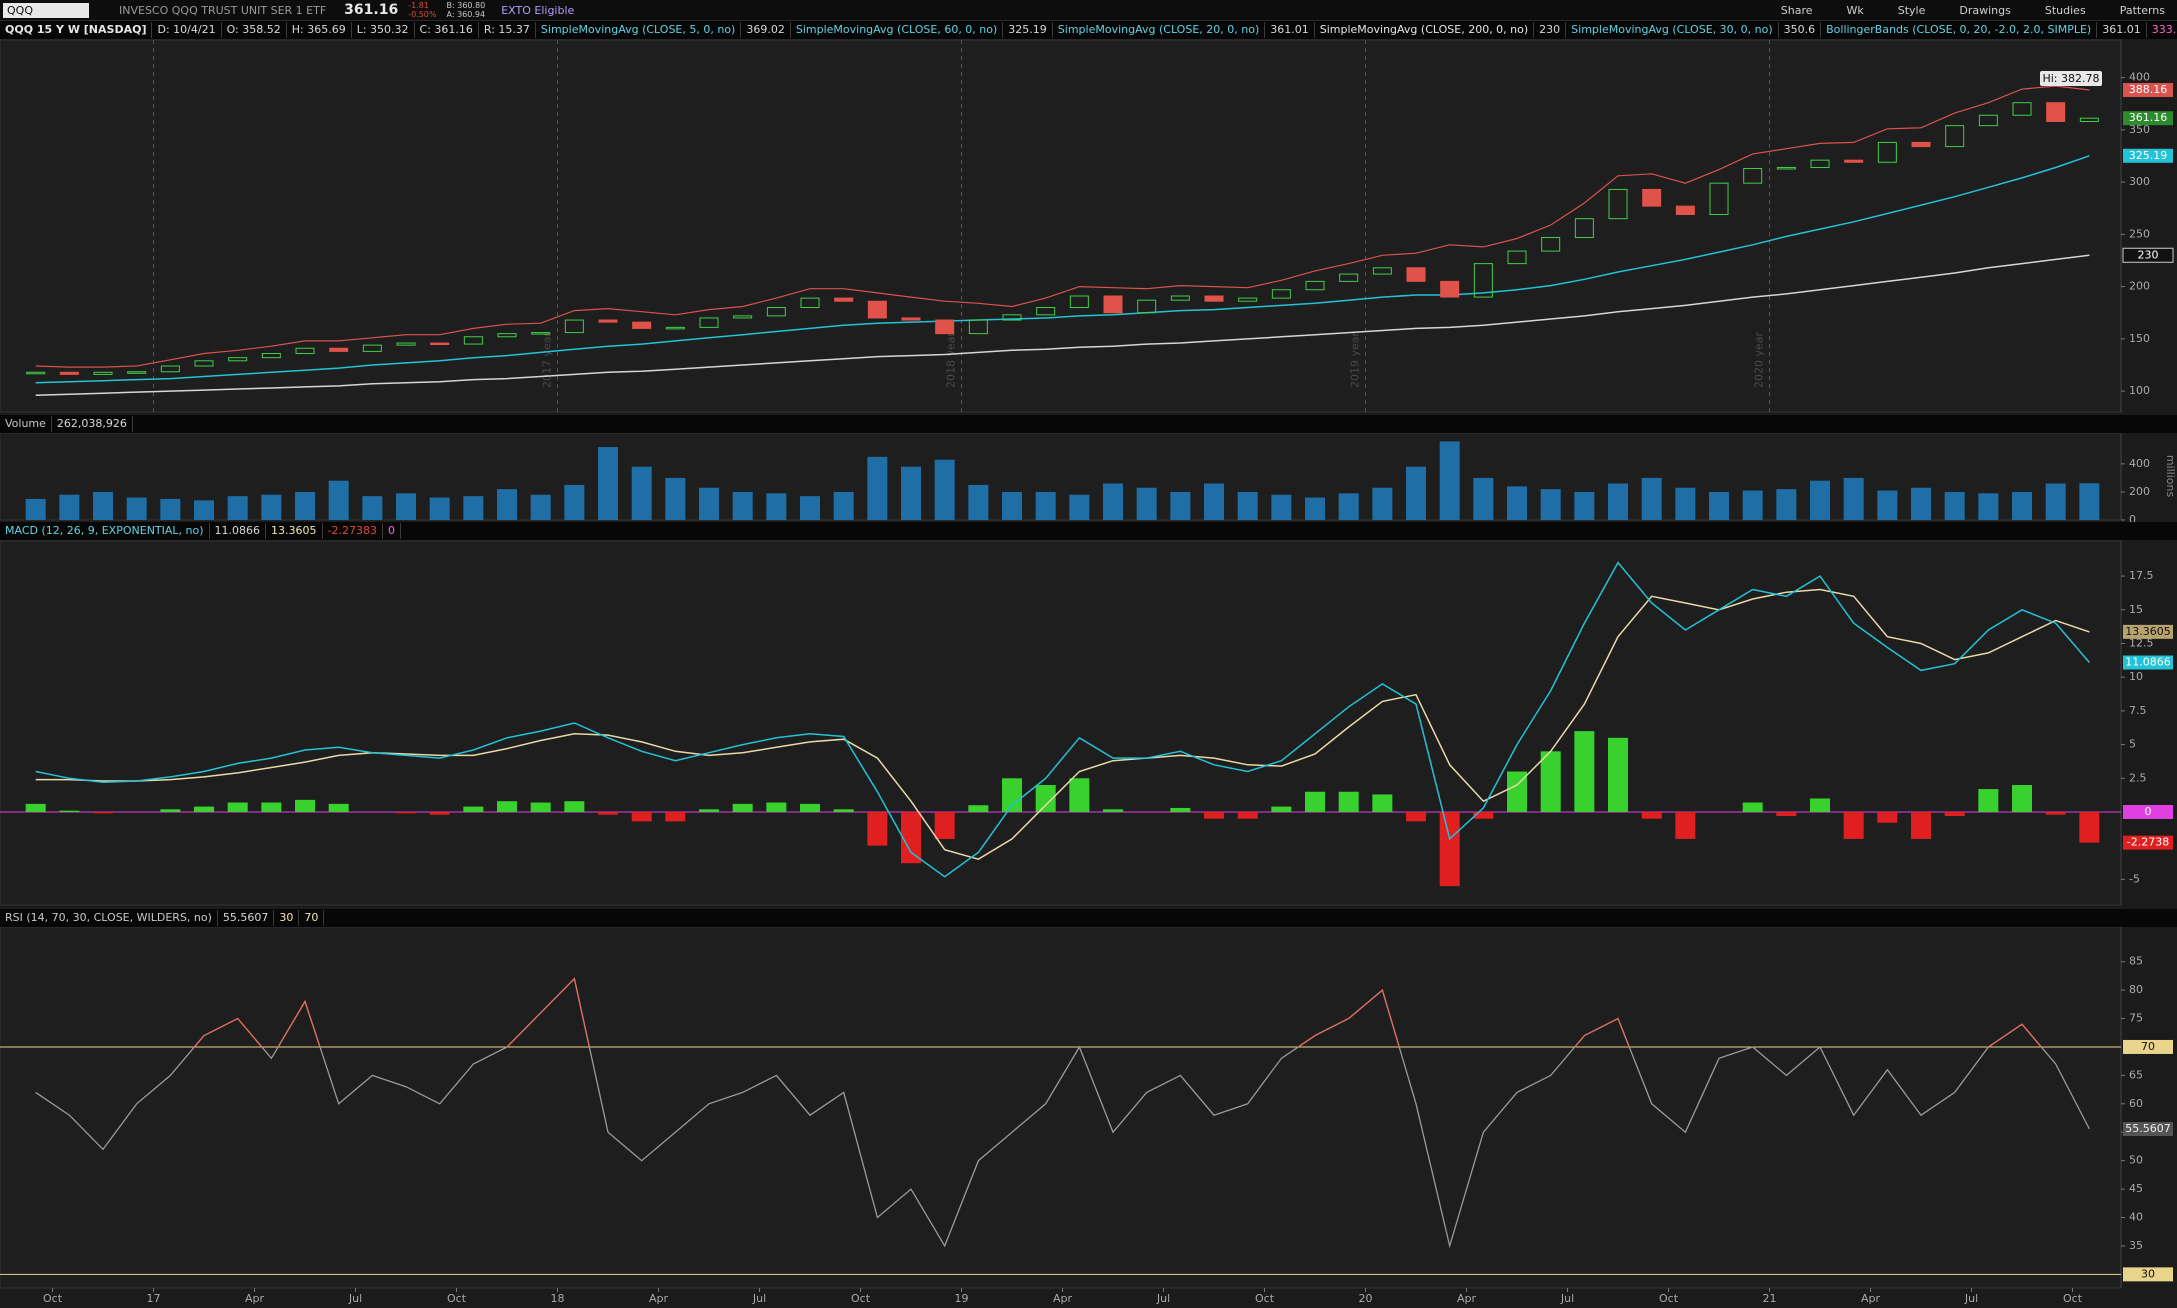  Describe the element at coordinates (418, 5) in the screenshot. I see `change: -1.81` at that location.